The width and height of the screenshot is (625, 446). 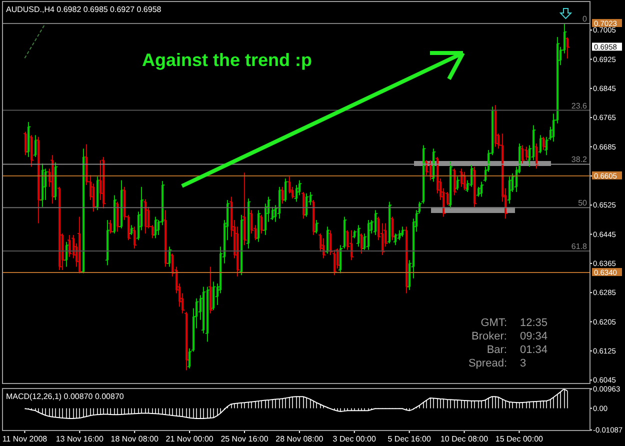 I want to click on x-tick-label: 28 Nov 08:00, so click(x=300, y=439).